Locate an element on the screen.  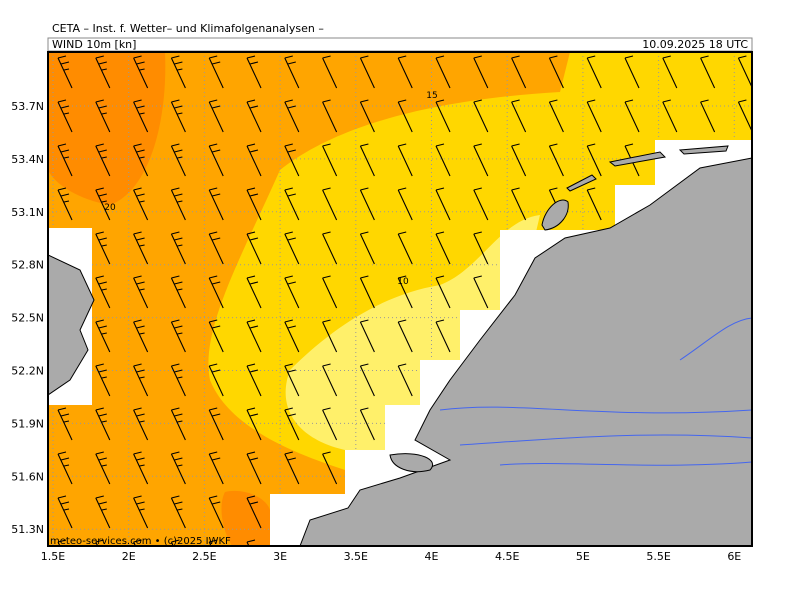
lon-label: 1.5E is located at coordinates (53, 556).